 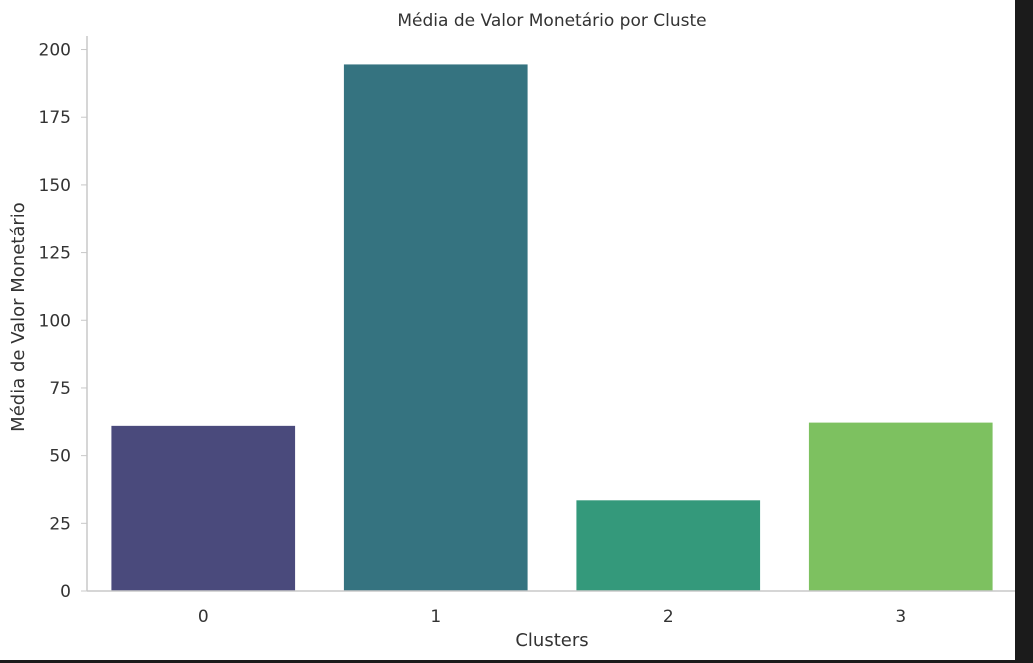 I want to click on y-tick-label: 25, so click(x=60, y=524).